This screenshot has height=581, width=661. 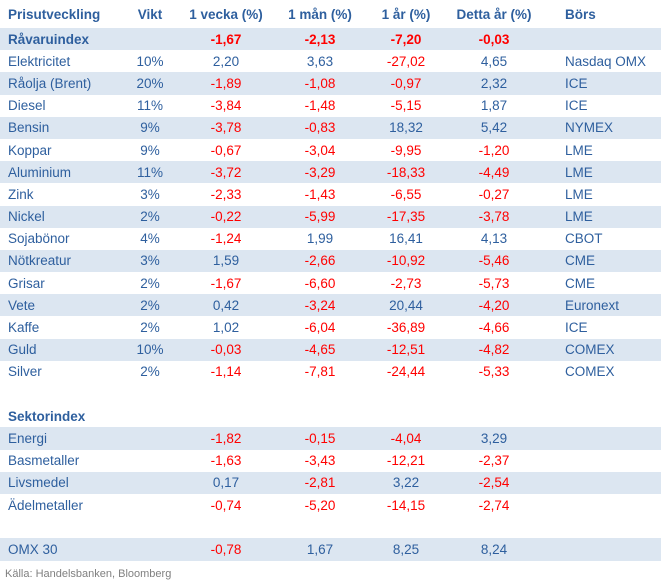 I want to click on value-cell: -3,29, so click(x=320, y=172).